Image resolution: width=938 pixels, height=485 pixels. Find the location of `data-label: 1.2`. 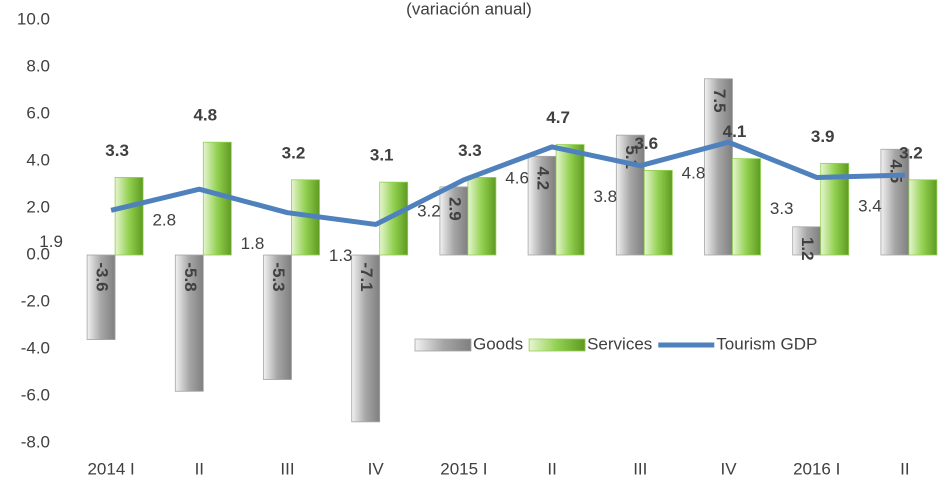

data-label: 1.2 is located at coordinates (807, 249).